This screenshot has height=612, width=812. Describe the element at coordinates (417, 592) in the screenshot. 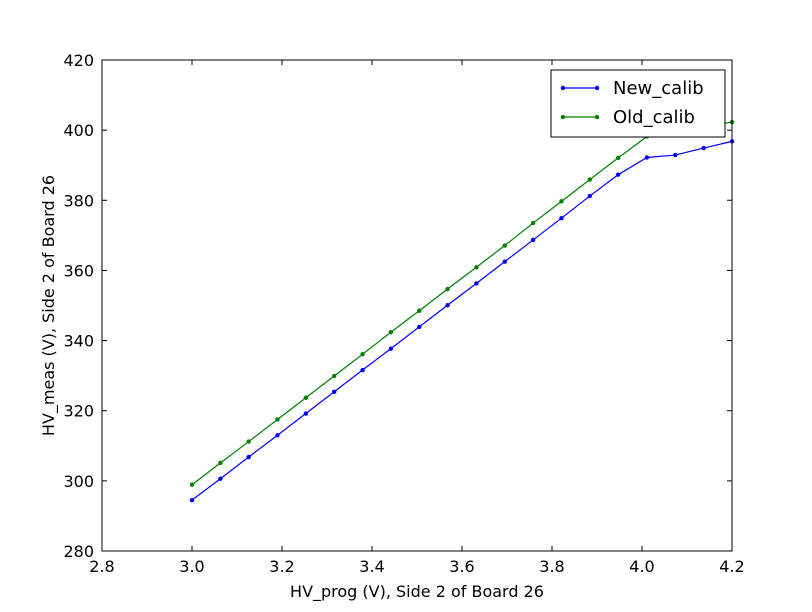

I see `x-axis-label: HV_prog (V), Side 2 of Board 26` at that location.